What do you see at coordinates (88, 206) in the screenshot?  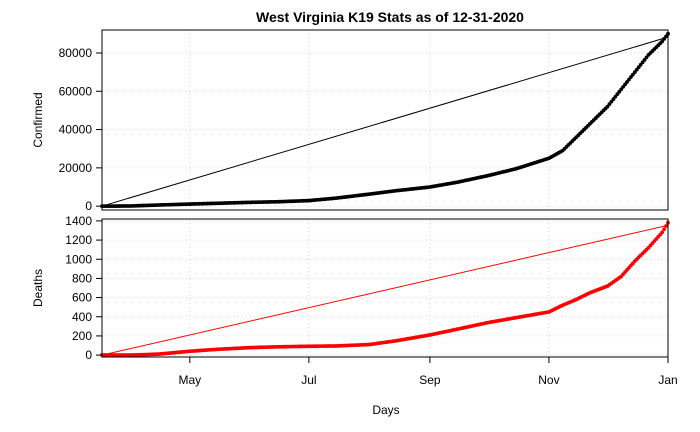 I see `confirmed-y-tick-label: 0` at bounding box center [88, 206].